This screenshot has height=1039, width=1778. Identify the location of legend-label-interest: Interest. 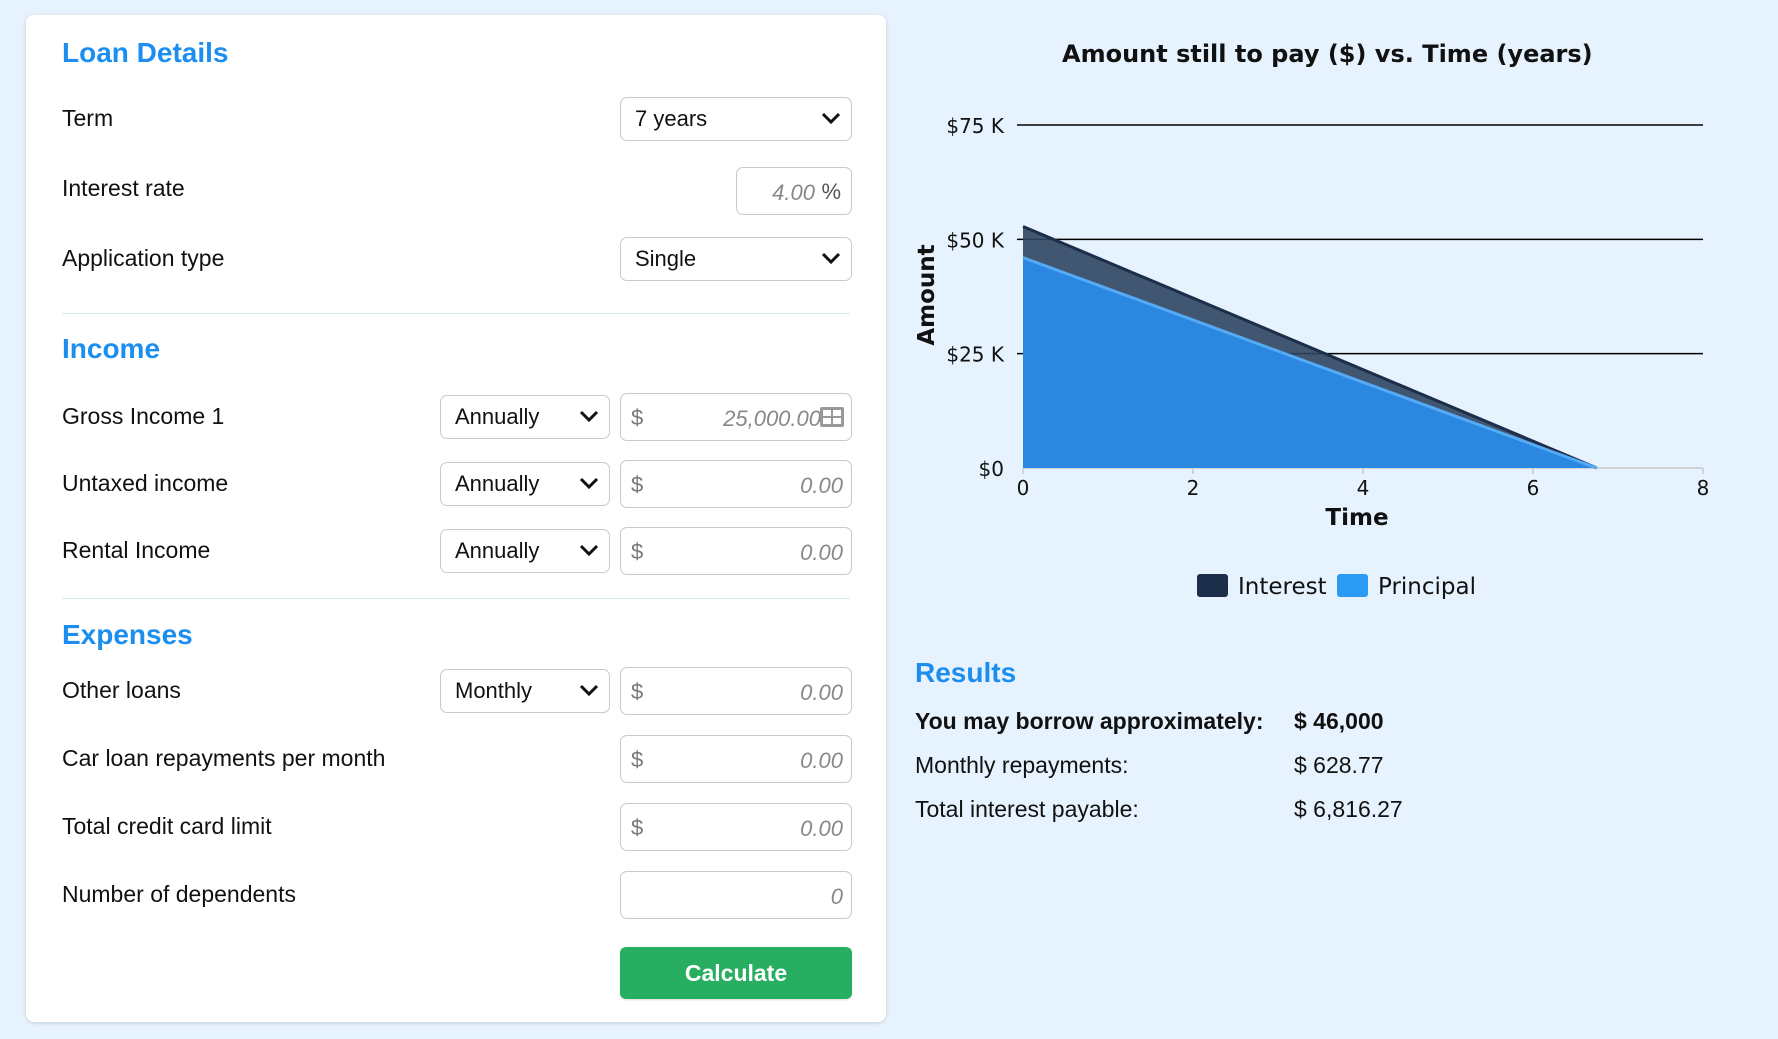
(1282, 587).